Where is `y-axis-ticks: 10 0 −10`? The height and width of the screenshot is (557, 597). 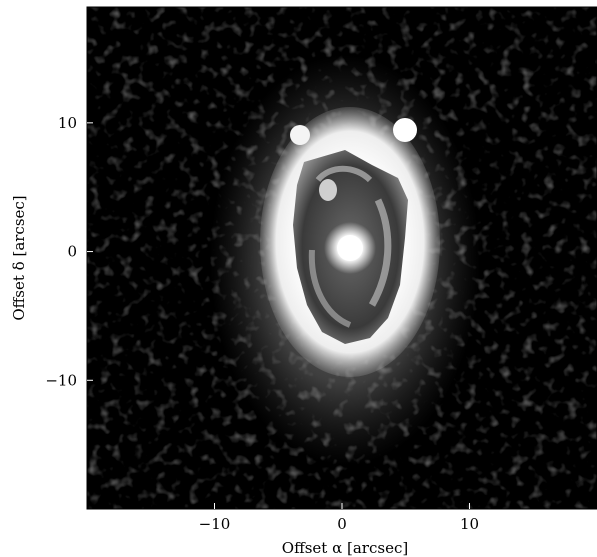
y-axis-ticks: 10 0 −10 is located at coordinates (69, 251).